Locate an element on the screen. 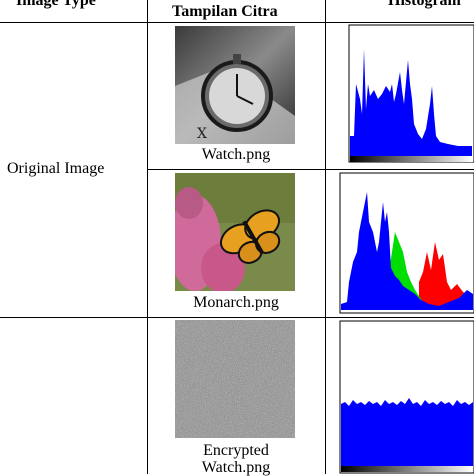 The image size is (474, 476). hist-watch-series is located at coordinates (411, 102).